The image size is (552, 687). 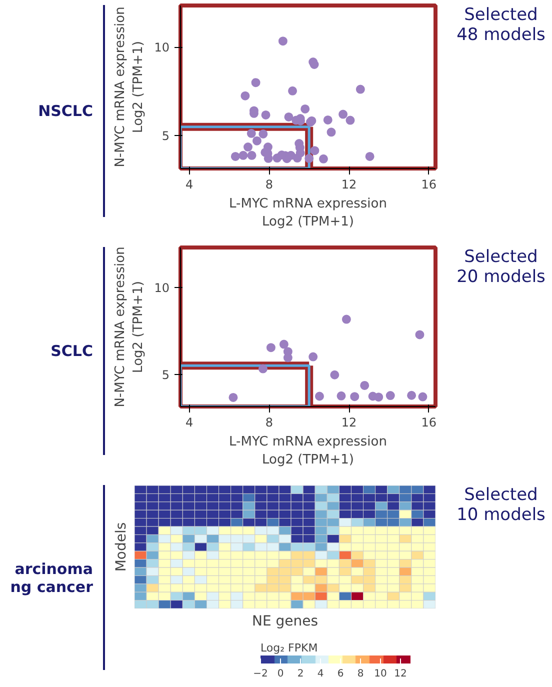 I want to click on color-bar-label: 8, so click(x=360, y=674).